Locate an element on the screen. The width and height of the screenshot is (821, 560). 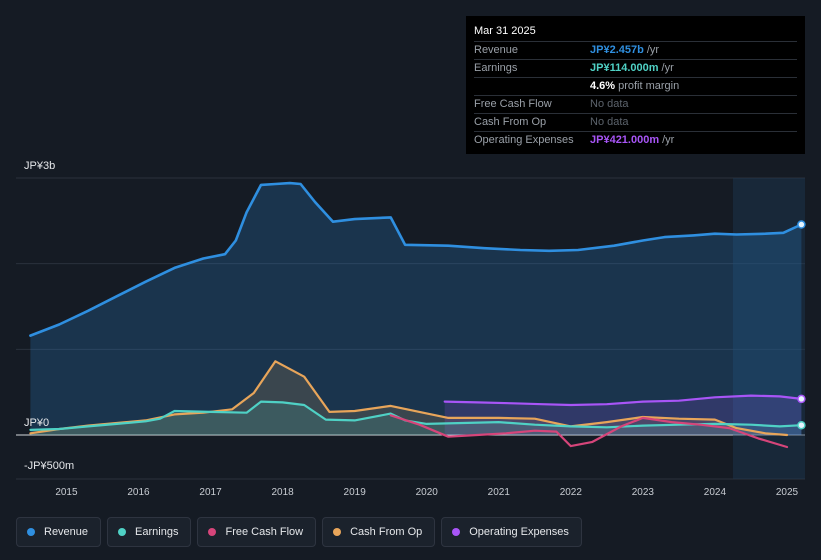
x-tick-label: 2020 is located at coordinates (427, 492).